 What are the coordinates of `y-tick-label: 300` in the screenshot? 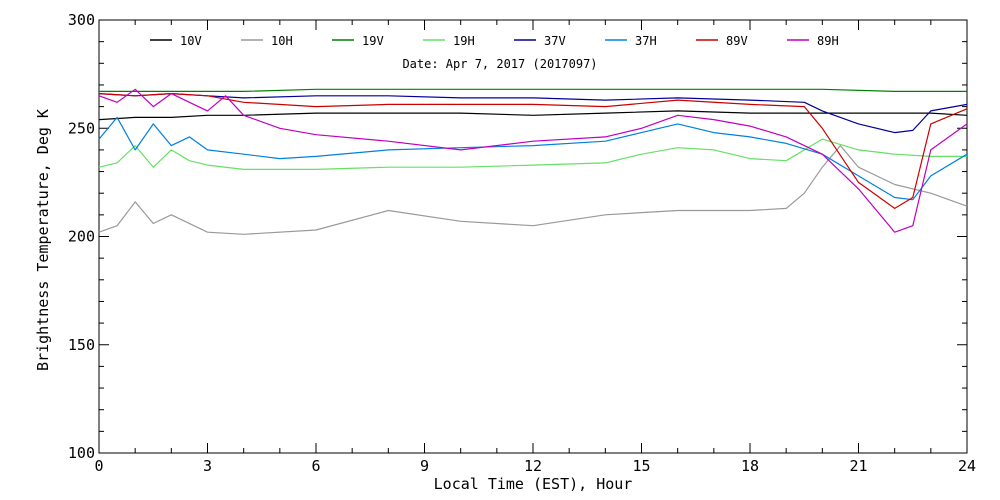 It's located at (81, 20).